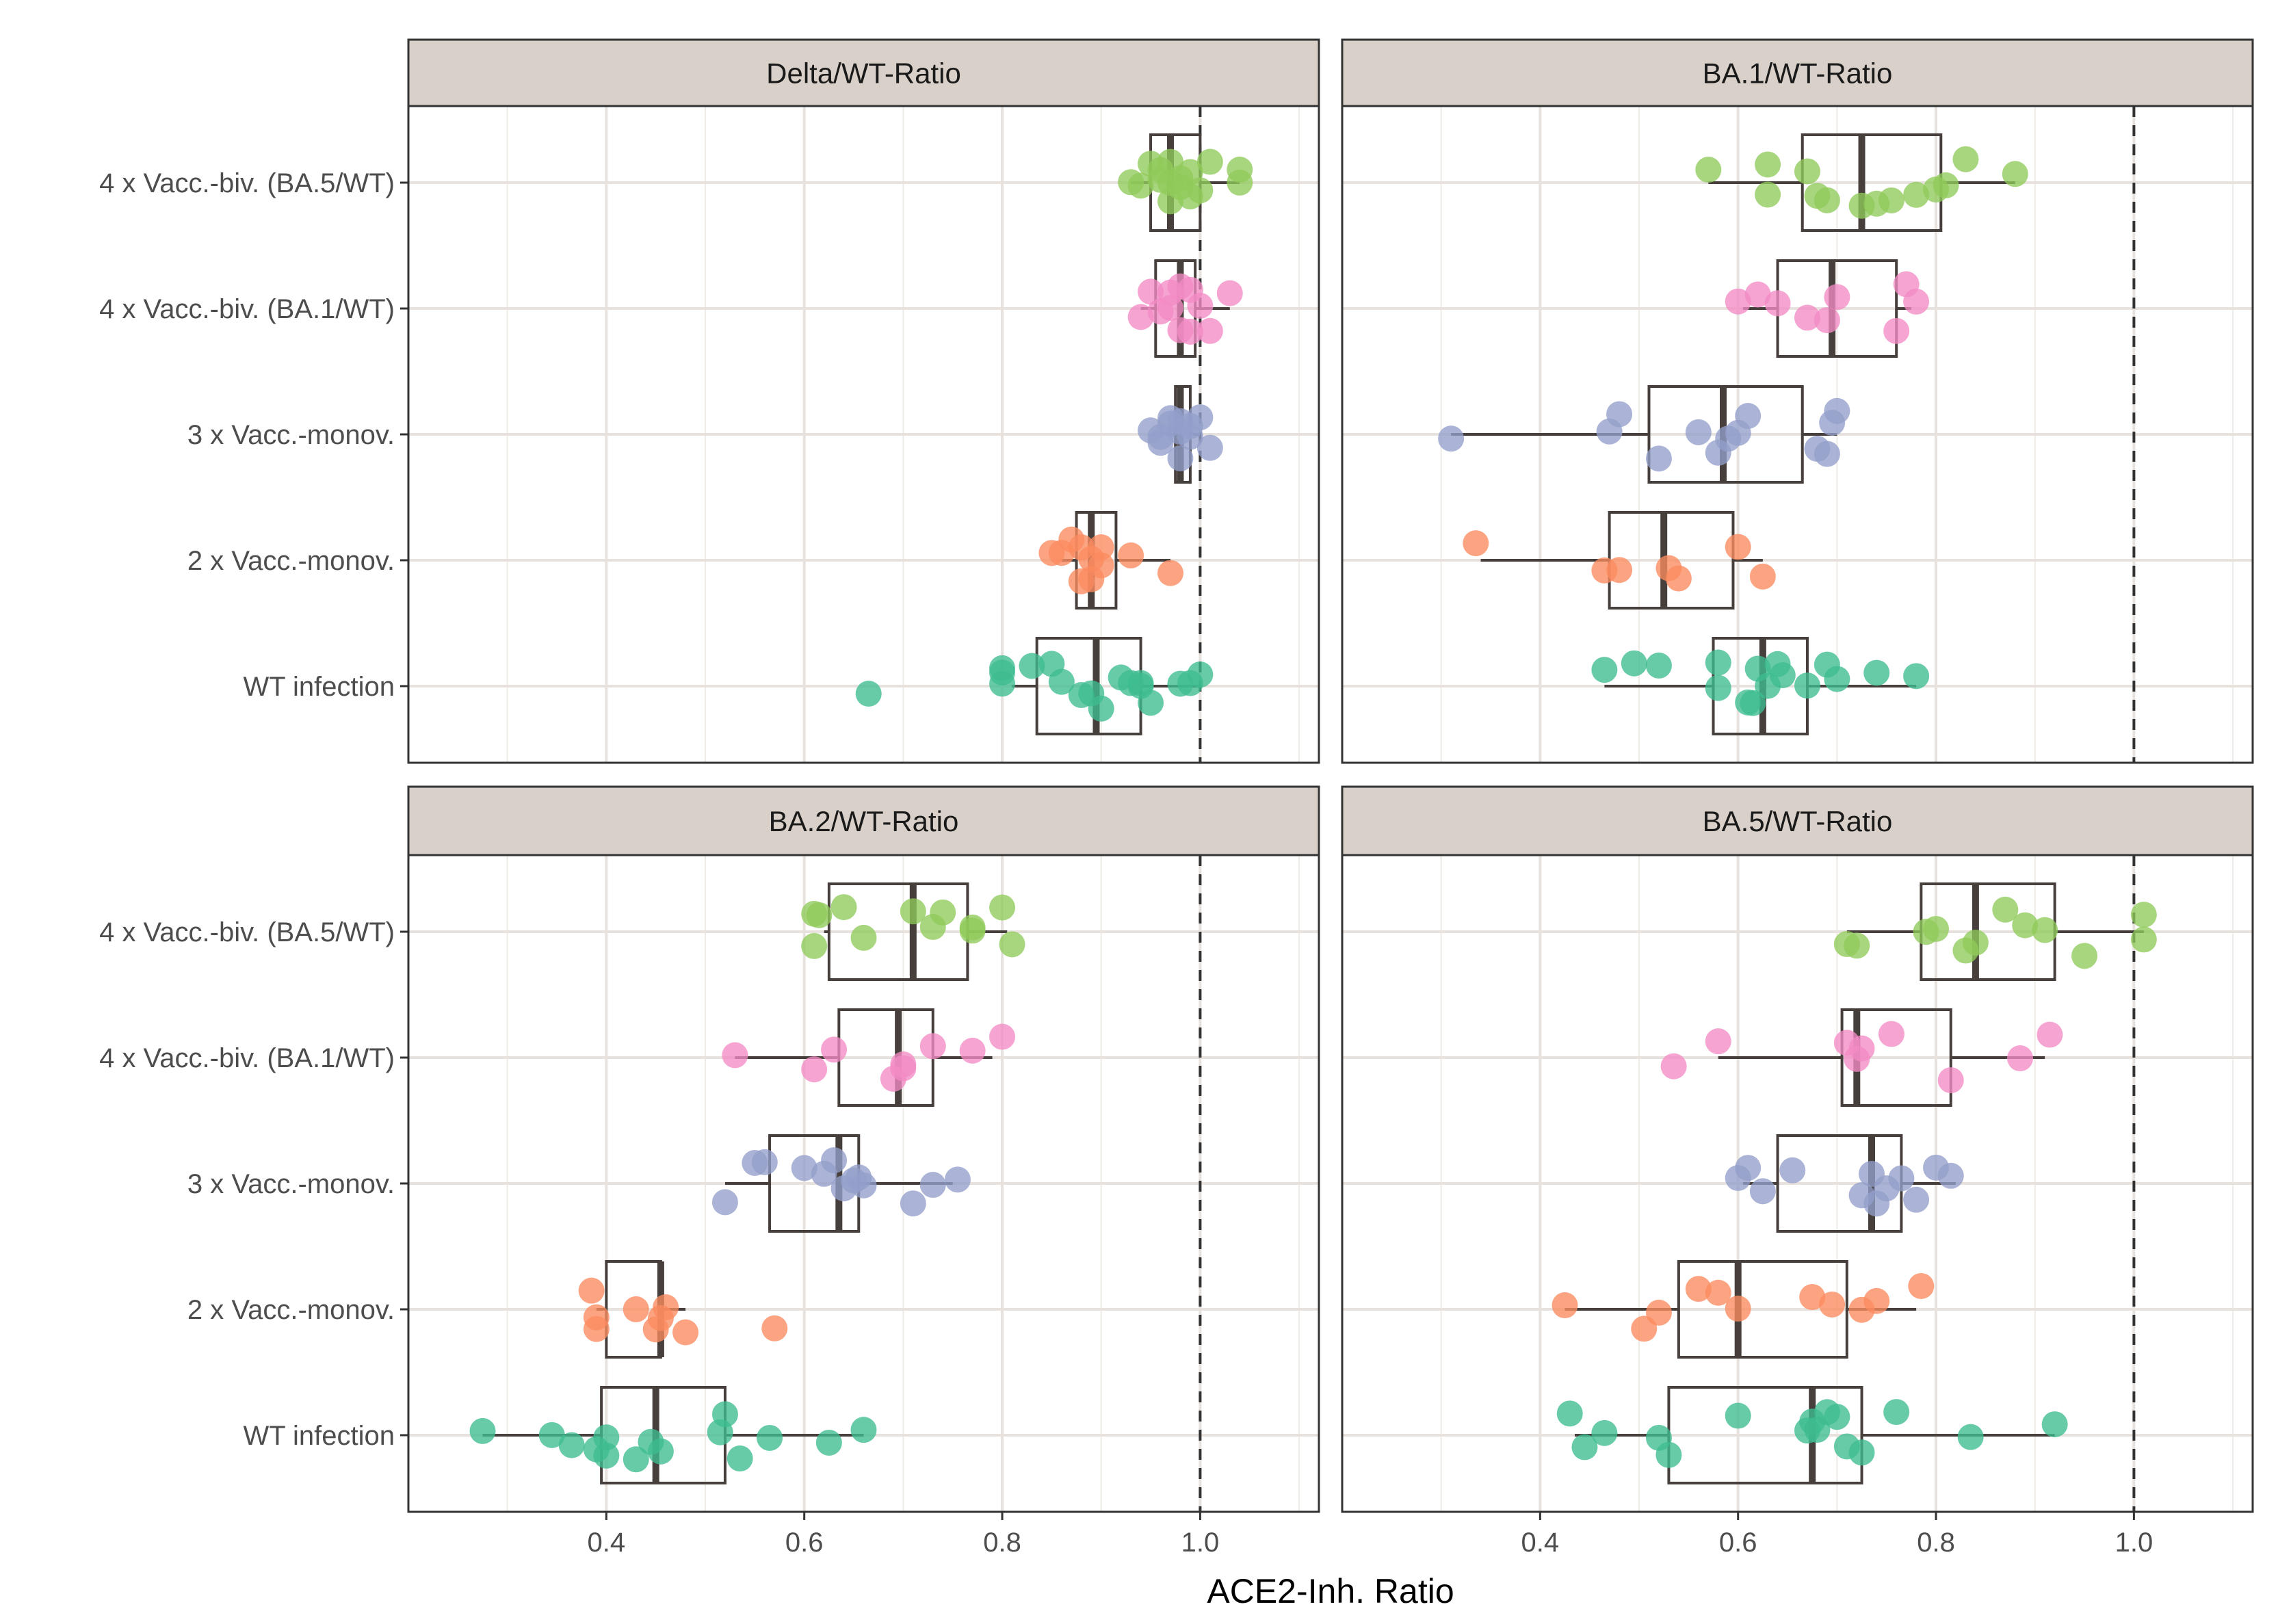 The image size is (2278, 1624). I want to click on box, so click(1896, 1057).